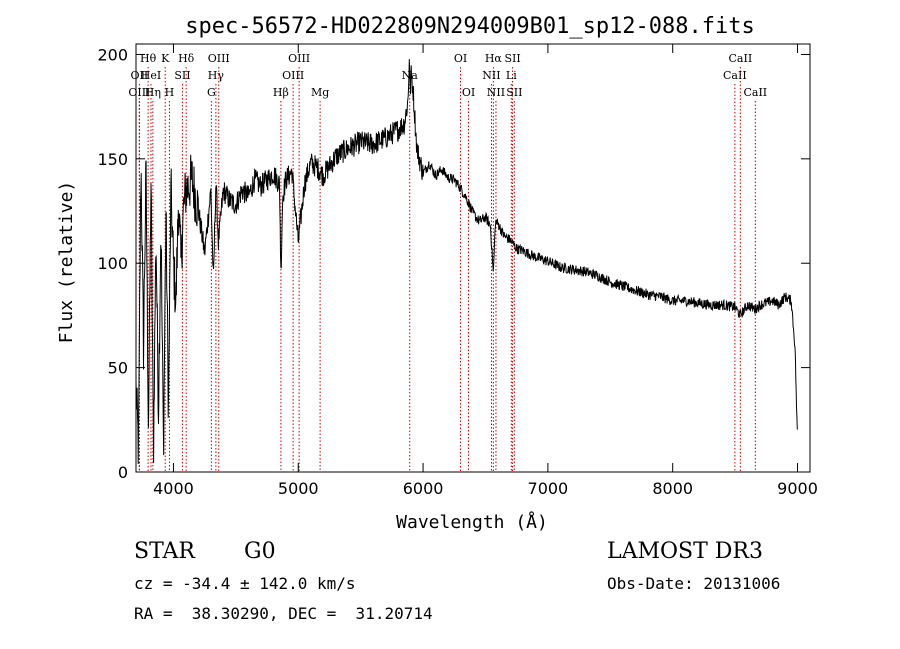  Describe the element at coordinates (123, 472) in the screenshot. I see `y-tick-label: 0` at that location.